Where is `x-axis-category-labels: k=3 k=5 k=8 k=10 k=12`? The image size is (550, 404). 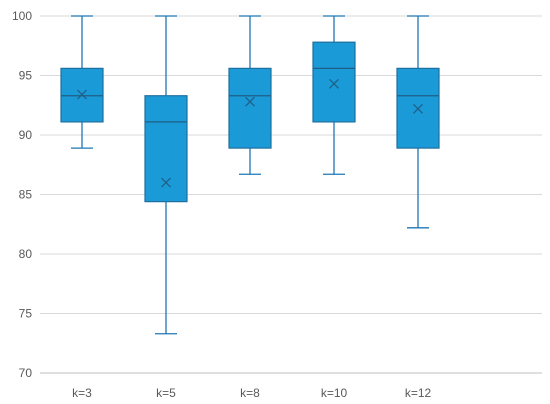
x-axis-category-labels: k=3 k=5 k=8 k=10 k=12 is located at coordinates (251, 393).